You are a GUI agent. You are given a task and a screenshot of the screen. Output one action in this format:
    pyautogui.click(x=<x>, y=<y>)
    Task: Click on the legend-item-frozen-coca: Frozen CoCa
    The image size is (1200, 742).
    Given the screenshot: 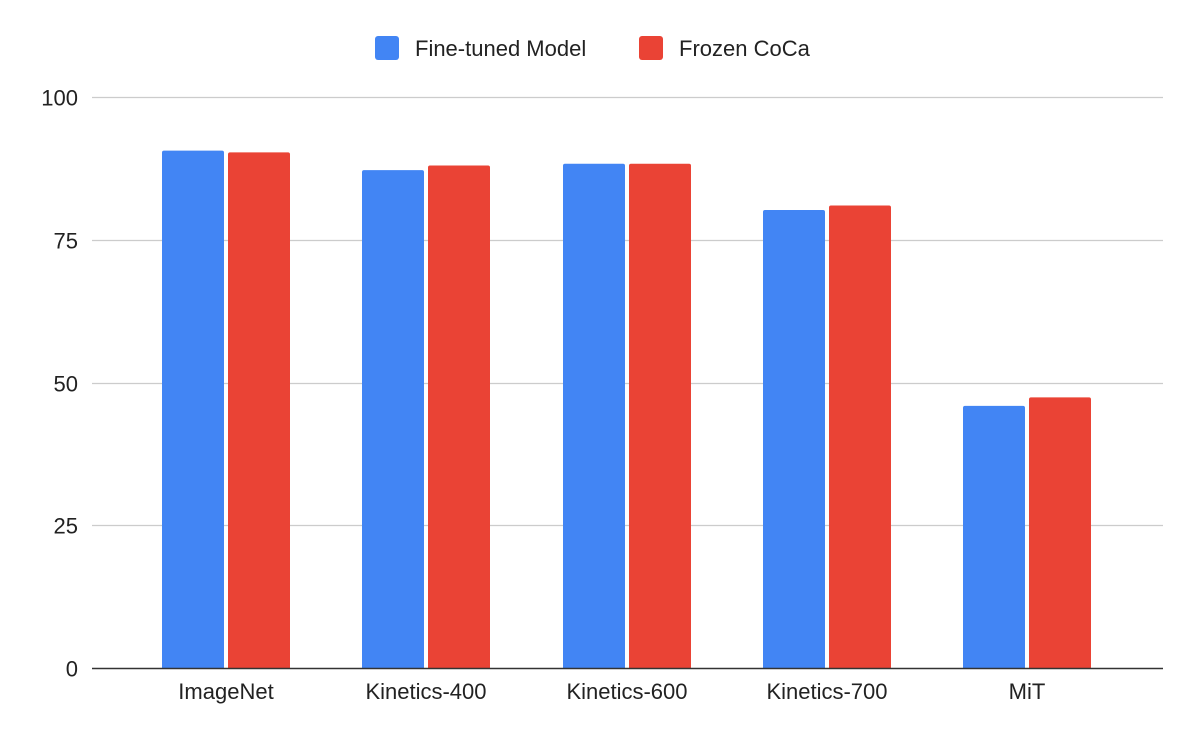 What is the action you would take?
    pyautogui.click(x=725, y=48)
    